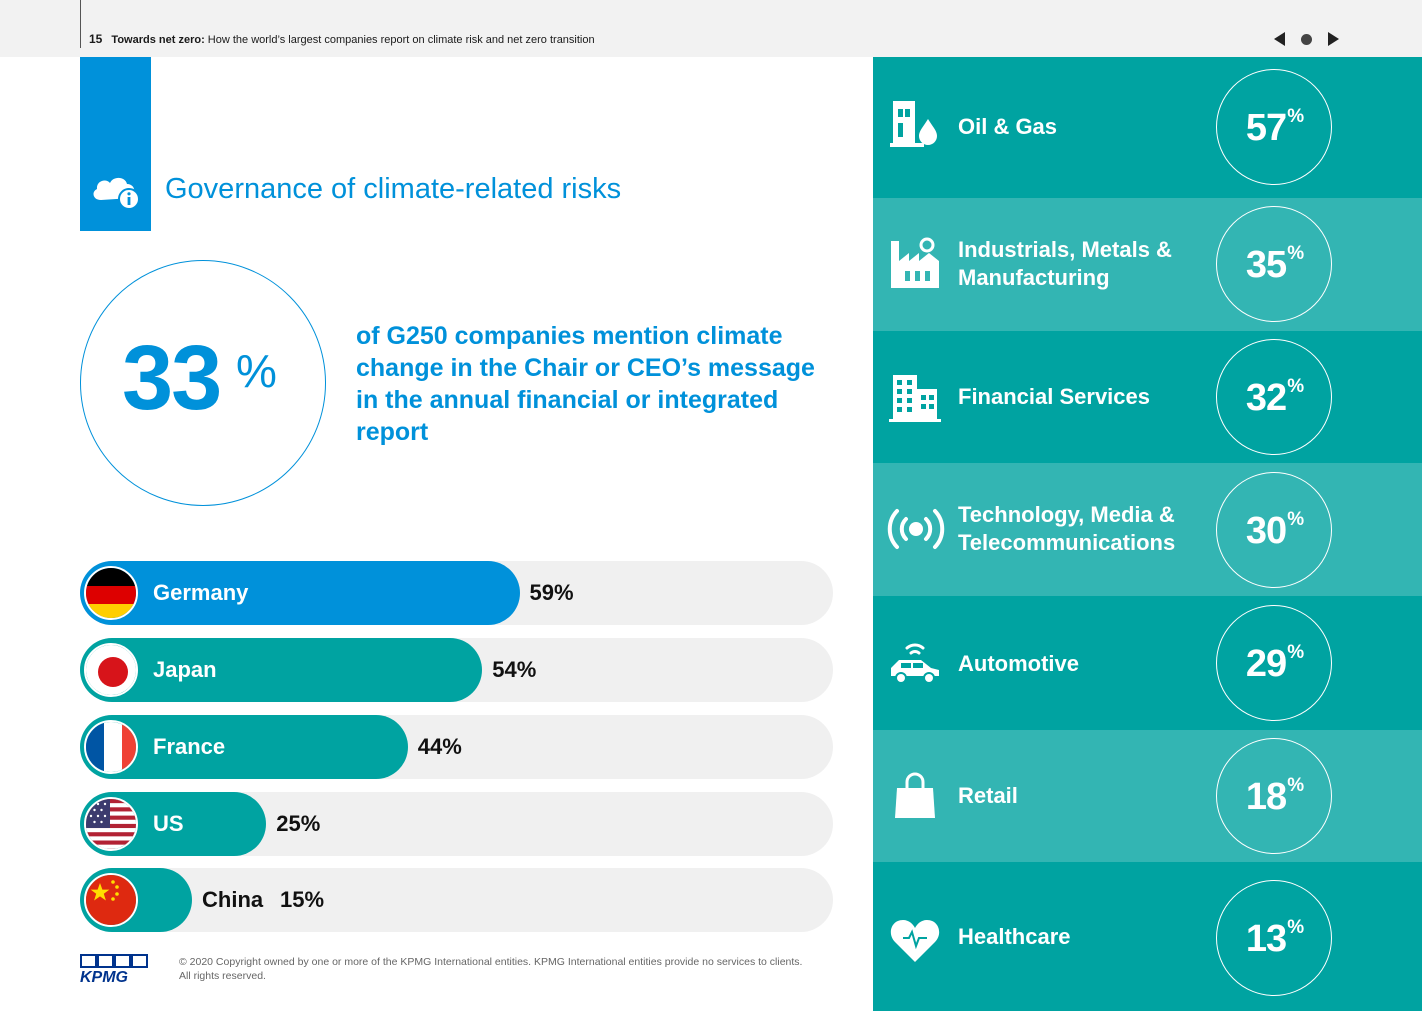 The height and width of the screenshot is (1011, 1422). I want to click on triangle-left-icon, so click(1279, 39).